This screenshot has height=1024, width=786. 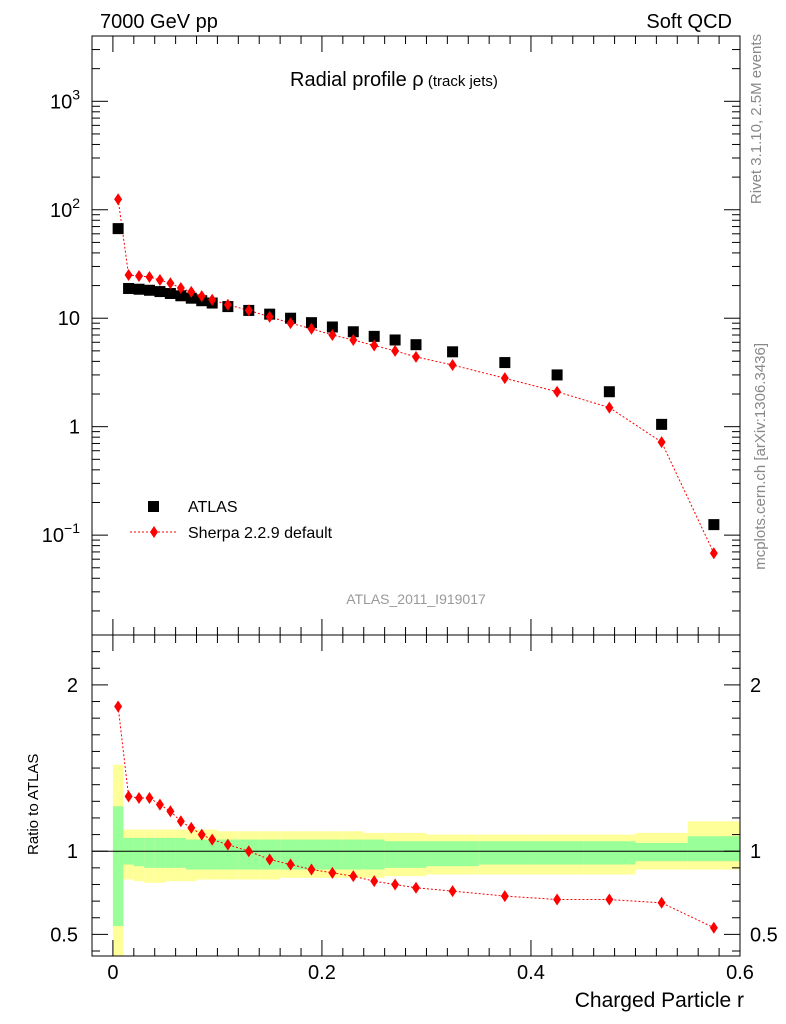 I want to click on rivet-version-label: Rivet 3.1.10, 2.5M events, so click(x=756, y=119).